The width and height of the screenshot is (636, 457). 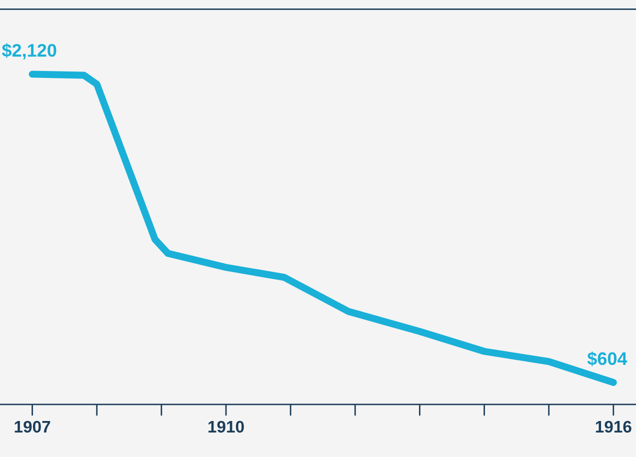 What do you see at coordinates (32, 426) in the screenshot?
I see `x-tick-label: 1907` at bounding box center [32, 426].